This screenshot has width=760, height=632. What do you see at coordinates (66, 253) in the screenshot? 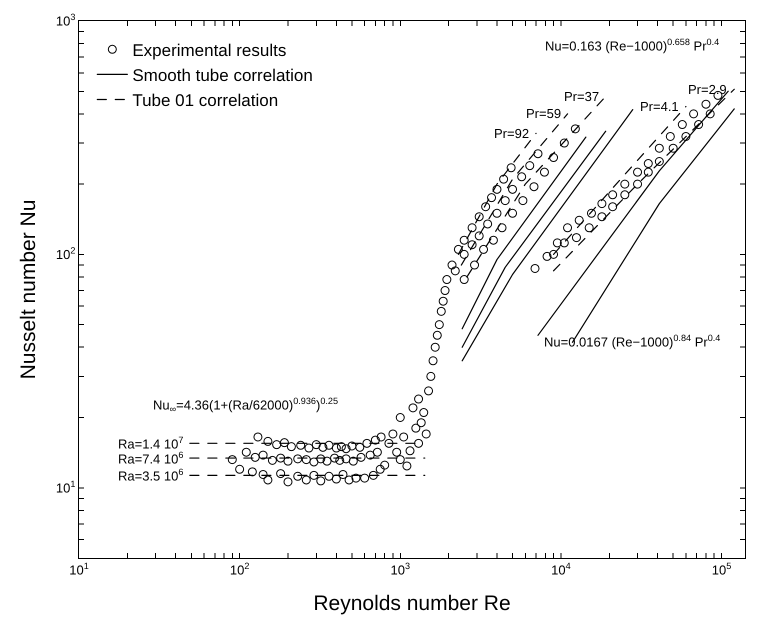
I see `y-tick-label: 10$^{2}$` at bounding box center [66, 253].